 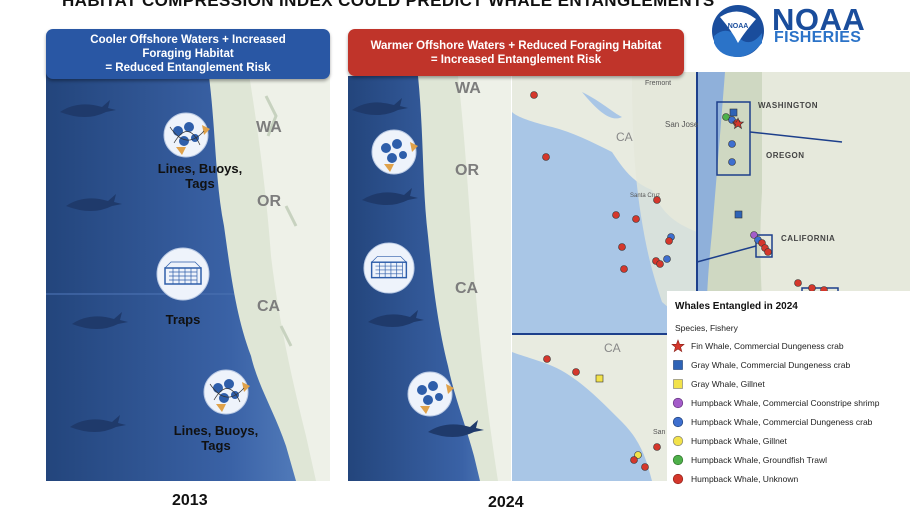 I want to click on noaa-wordmark: NOAA, so click(x=819, y=19).